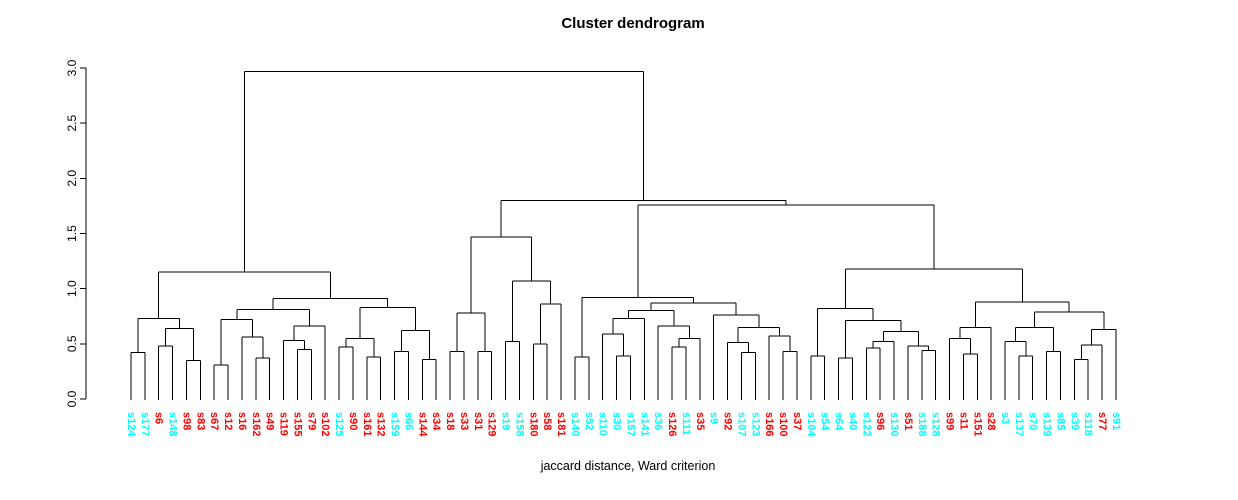  I want to click on leaf-label: s98, so click(186, 421).